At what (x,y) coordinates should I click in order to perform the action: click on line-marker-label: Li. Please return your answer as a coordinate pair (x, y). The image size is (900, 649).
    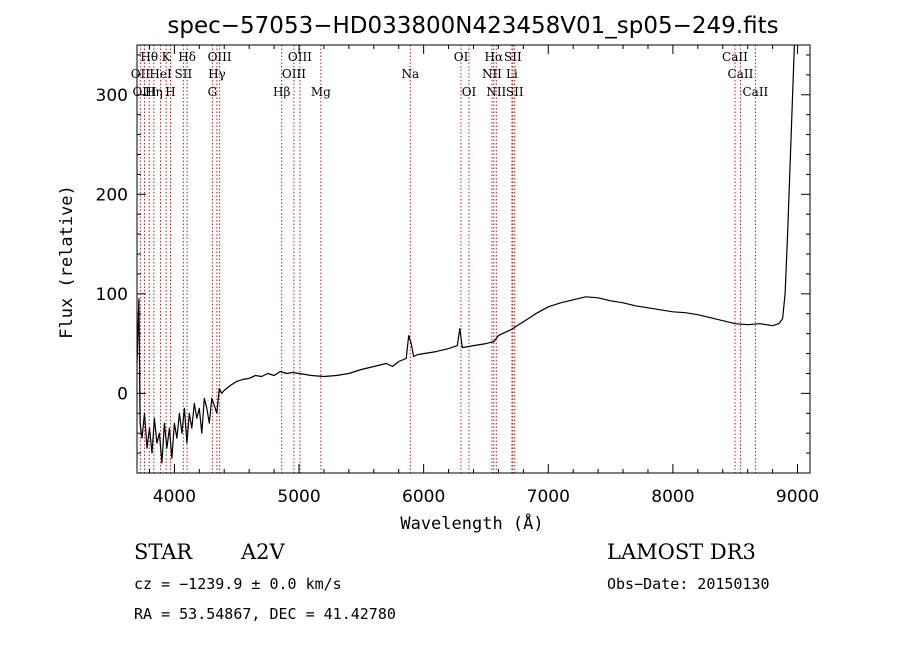
    Looking at the image, I should click on (512, 74).